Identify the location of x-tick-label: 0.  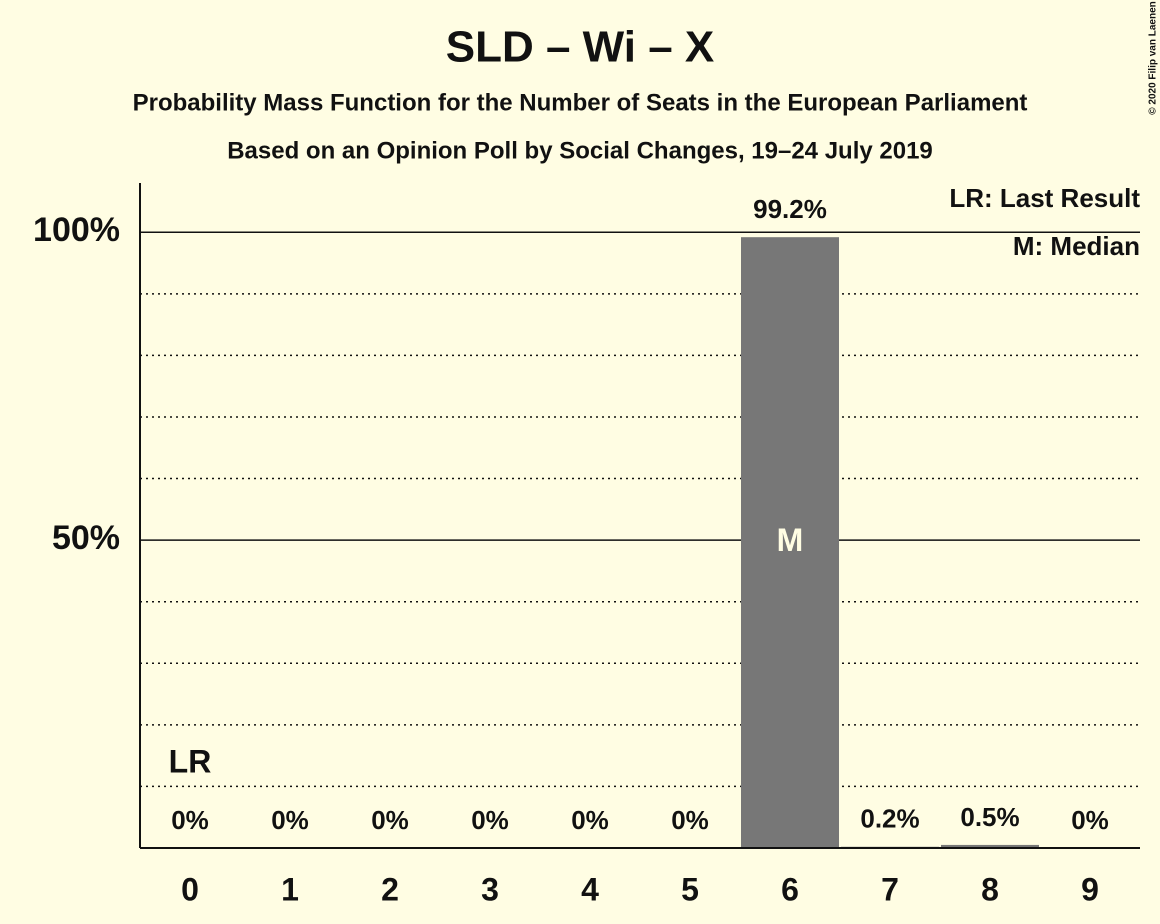
(190, 889).